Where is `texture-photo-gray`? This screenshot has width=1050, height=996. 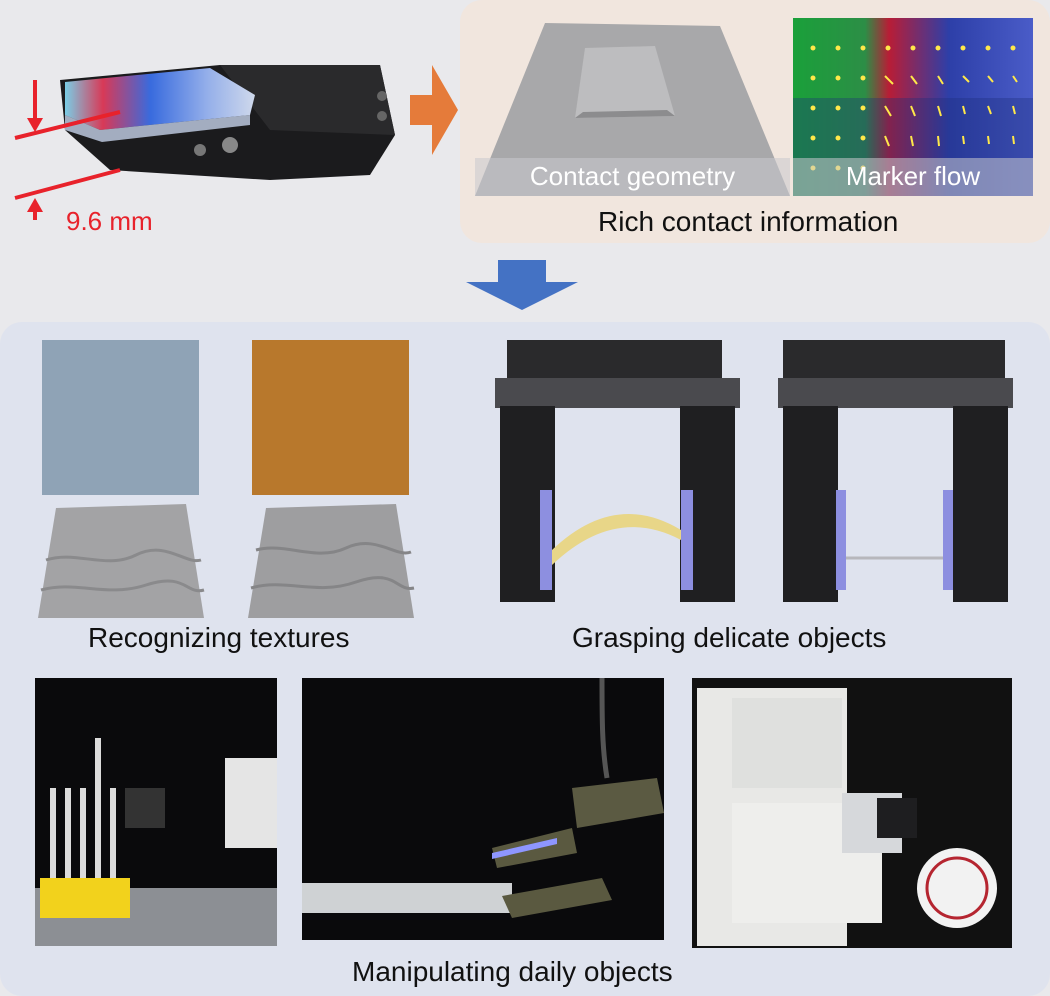 texture-photo-gray is located at coordinates (120, 417).